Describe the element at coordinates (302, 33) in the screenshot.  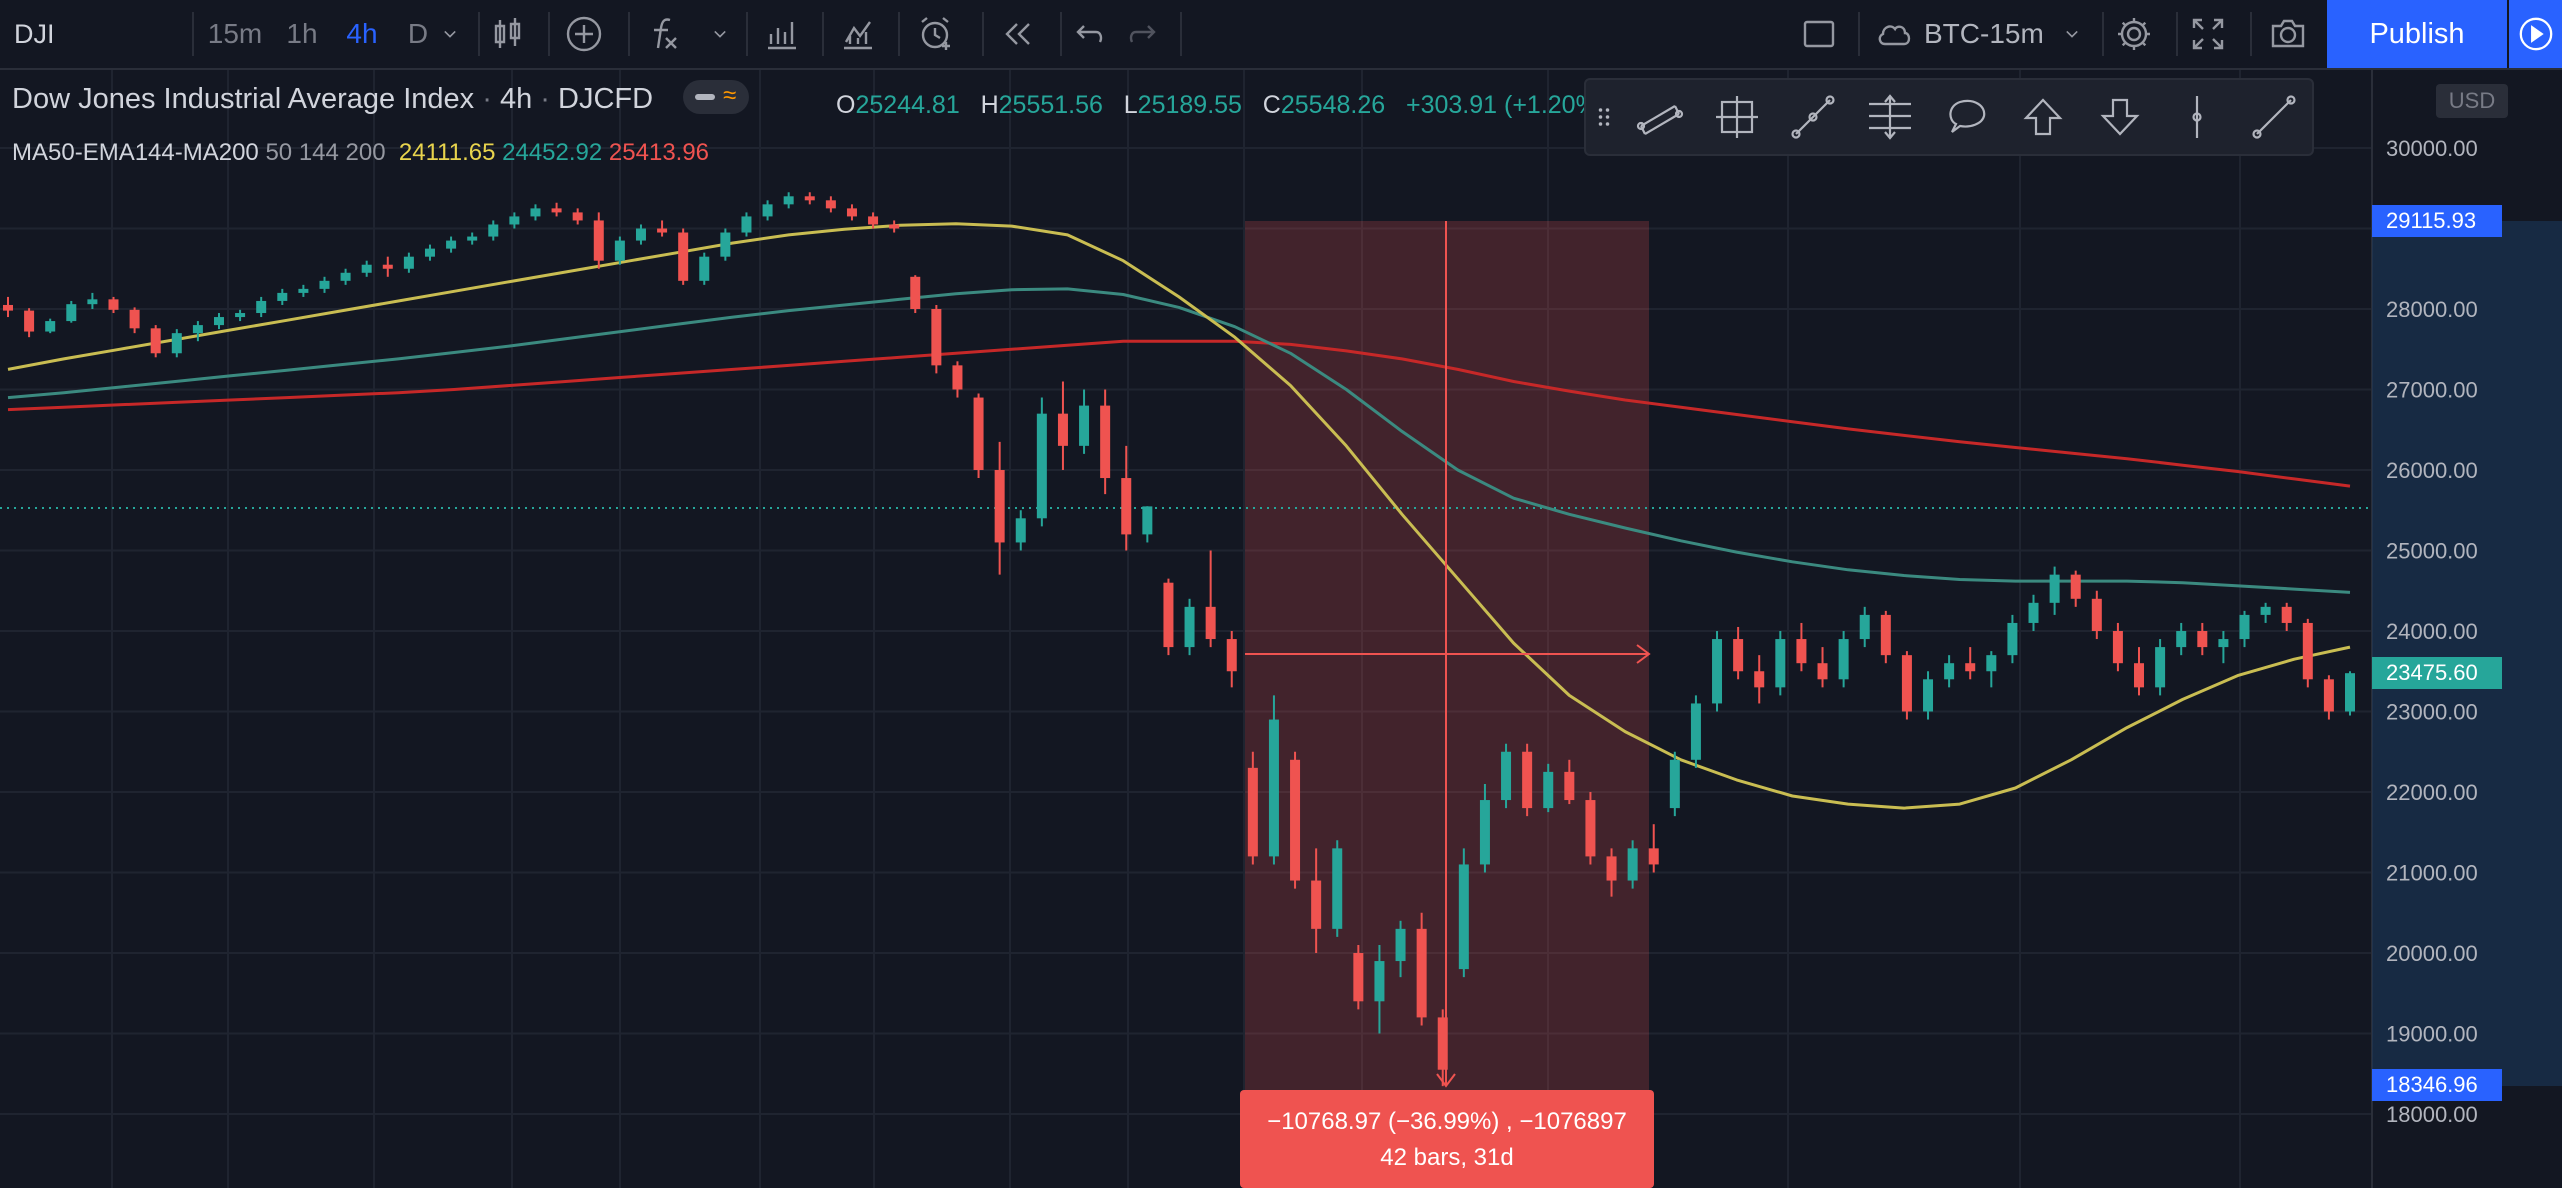
I see `interval-1h-button: 1h` at that location.